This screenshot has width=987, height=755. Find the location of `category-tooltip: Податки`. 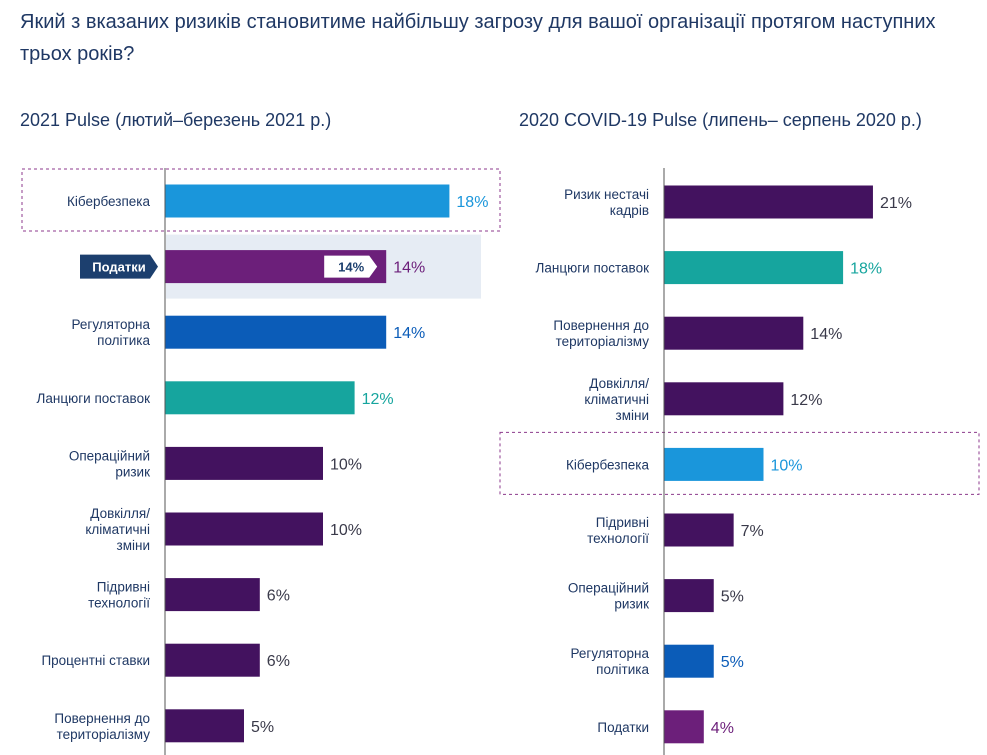

category-tooltip: Податки is located at coordinates (119, 266).